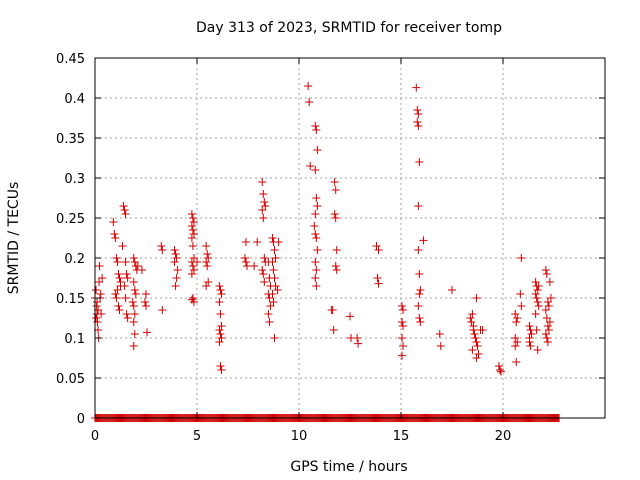  Describe the element at coordinates (70, 299) in the screenshot. I see `y-tick-label: 0.15` at that location.